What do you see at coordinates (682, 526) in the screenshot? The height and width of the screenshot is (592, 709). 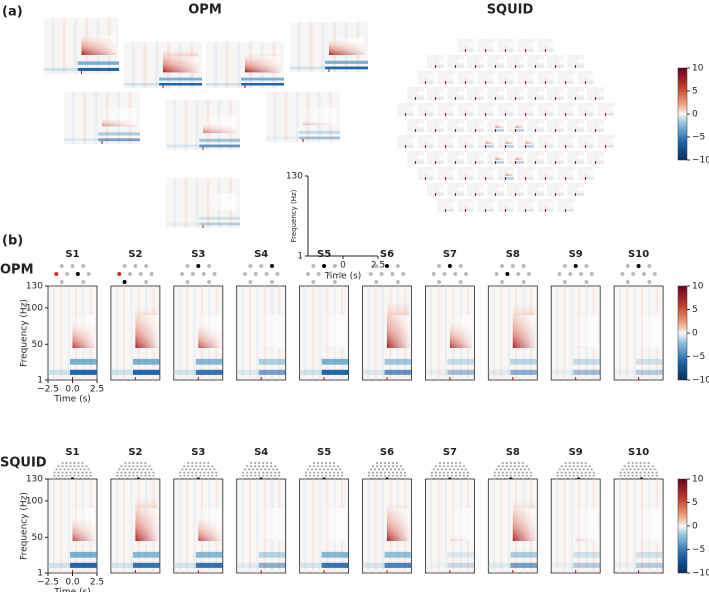 I see `colorbar` at bounding box center [682, 526].